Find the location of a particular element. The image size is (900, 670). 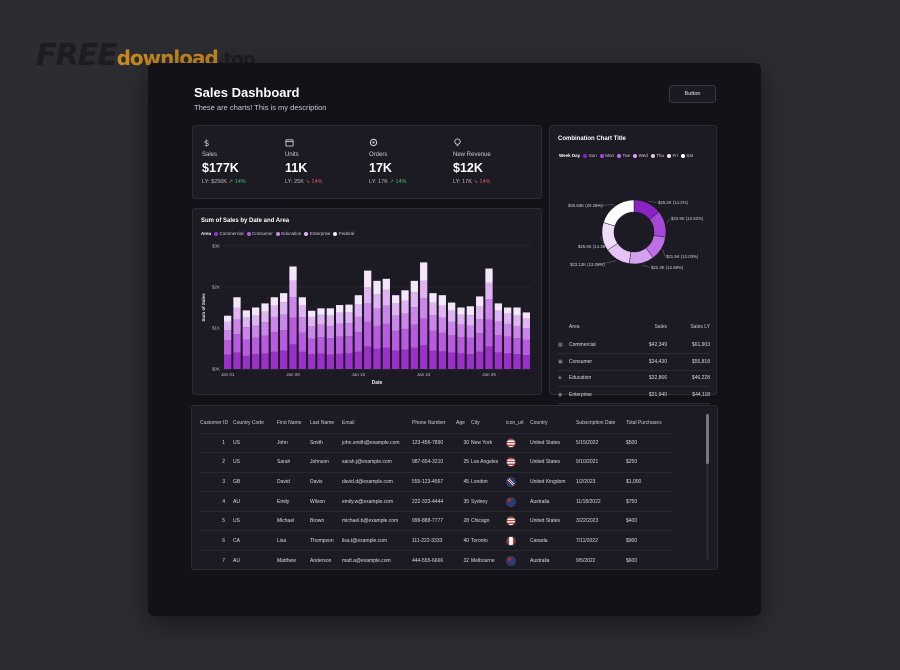

table-row: ◉ Enterprise $31,940 $44,118 is located at coordinates (634, 395).